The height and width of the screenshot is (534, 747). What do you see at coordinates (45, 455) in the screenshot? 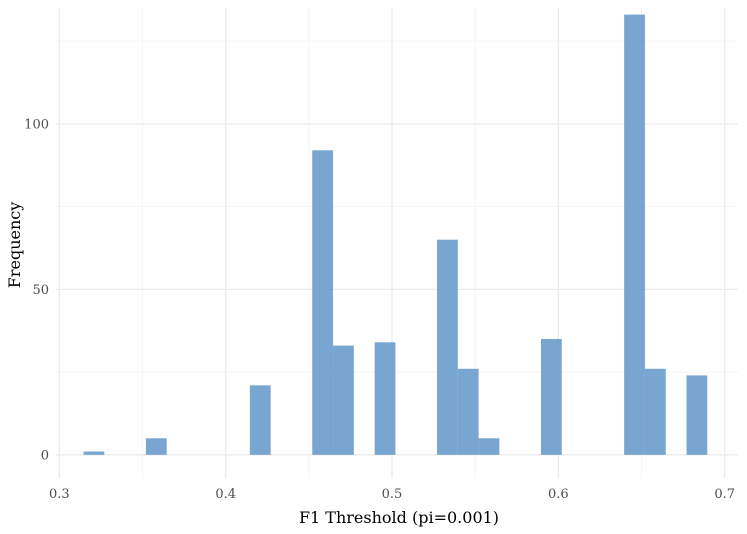
I see `y-tick-label: 0` at bounding box center [45, 455].